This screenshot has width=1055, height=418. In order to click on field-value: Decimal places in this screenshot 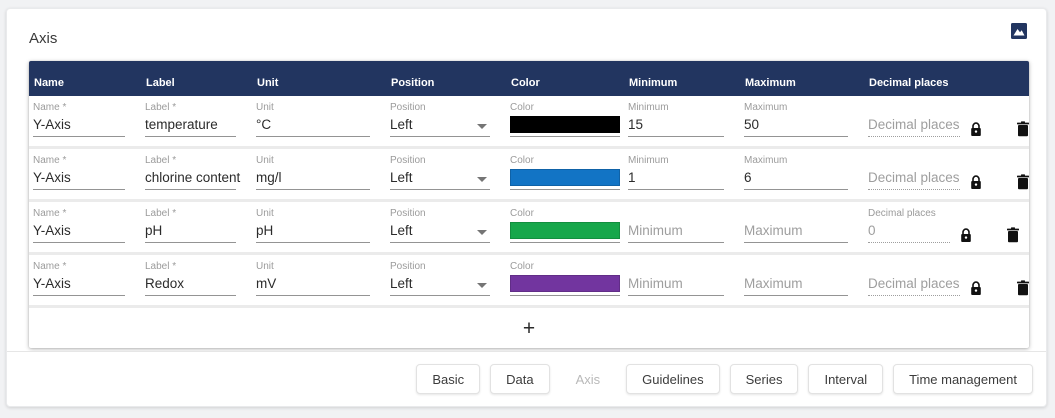, I will do `click(914, 126)`.